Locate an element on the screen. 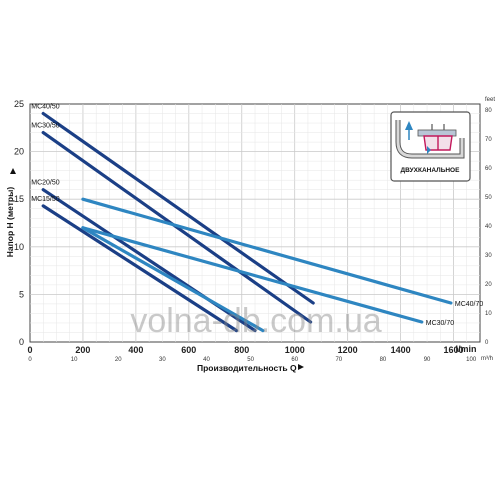 The width and height of the screenshot is (500, 500). x-tick-label: 200 is located at coordinates (82, 350).